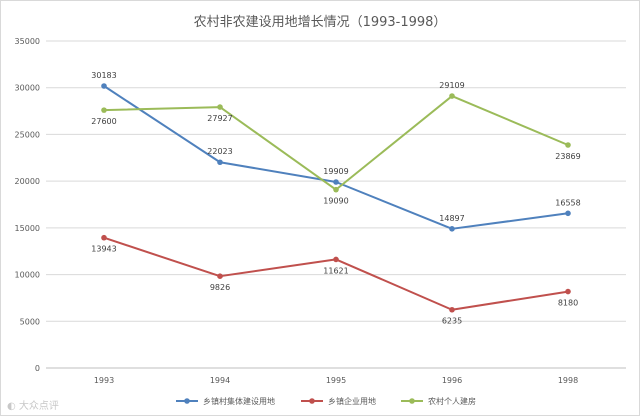 The height and width of the screenshot is (416, 640). Describe the element at coordinates (27, 181) in the screenshot. I see `y-tick-label: 20000` at that location.